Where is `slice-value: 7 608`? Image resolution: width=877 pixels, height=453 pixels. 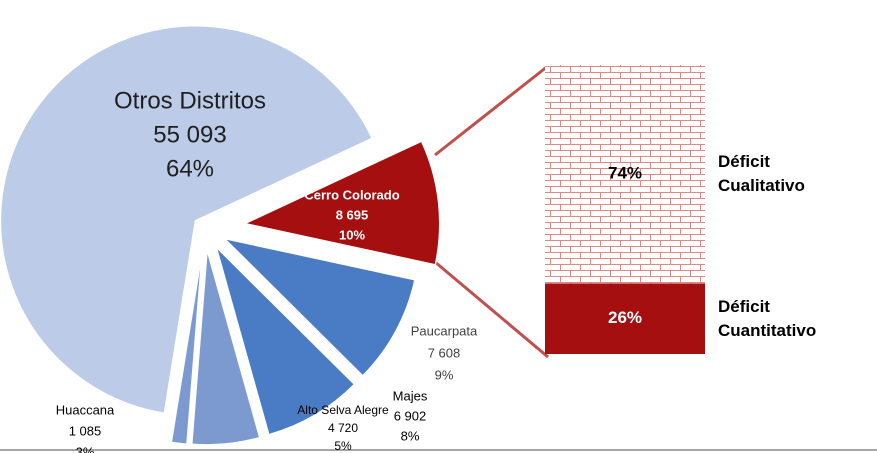
slice-value: 7 608 is located at coordinates (444, 352).